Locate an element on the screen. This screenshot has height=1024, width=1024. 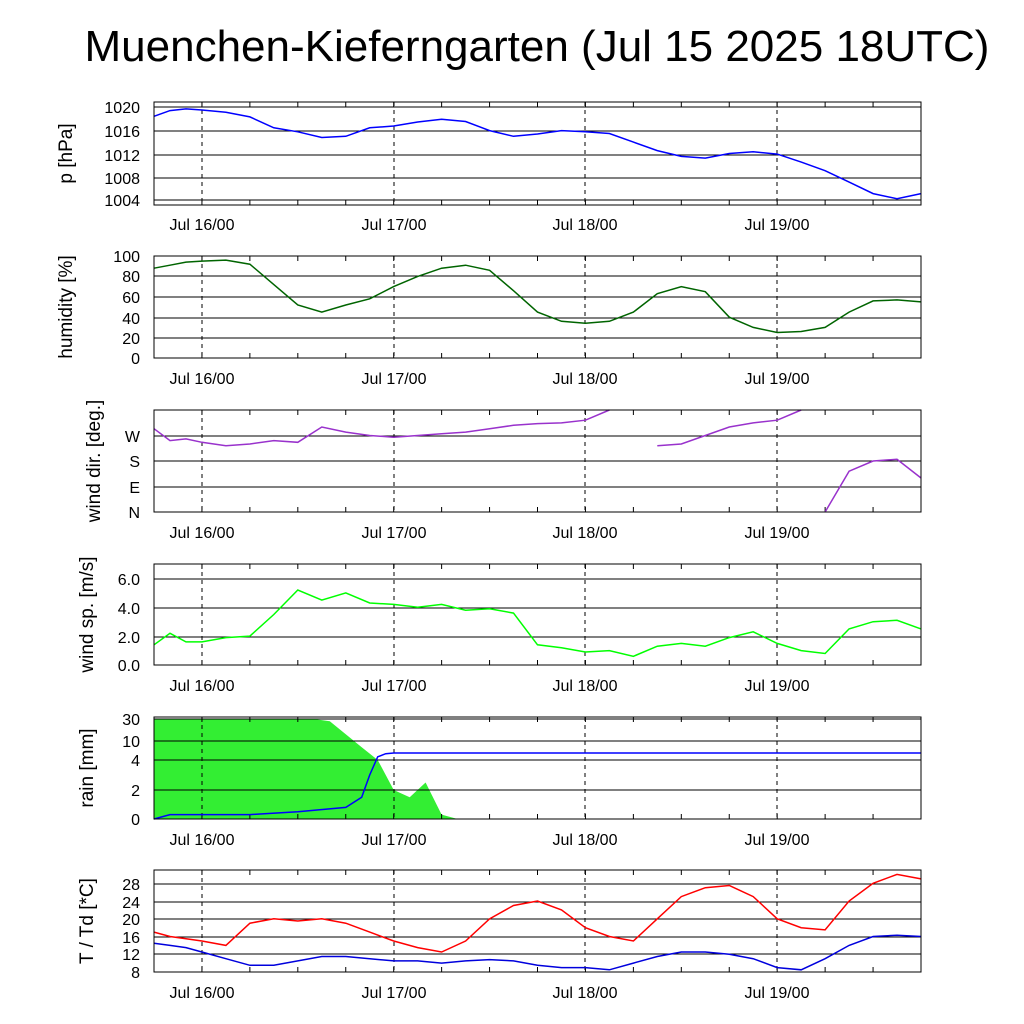
pressure-series-line is located at coordinates (537, 154).